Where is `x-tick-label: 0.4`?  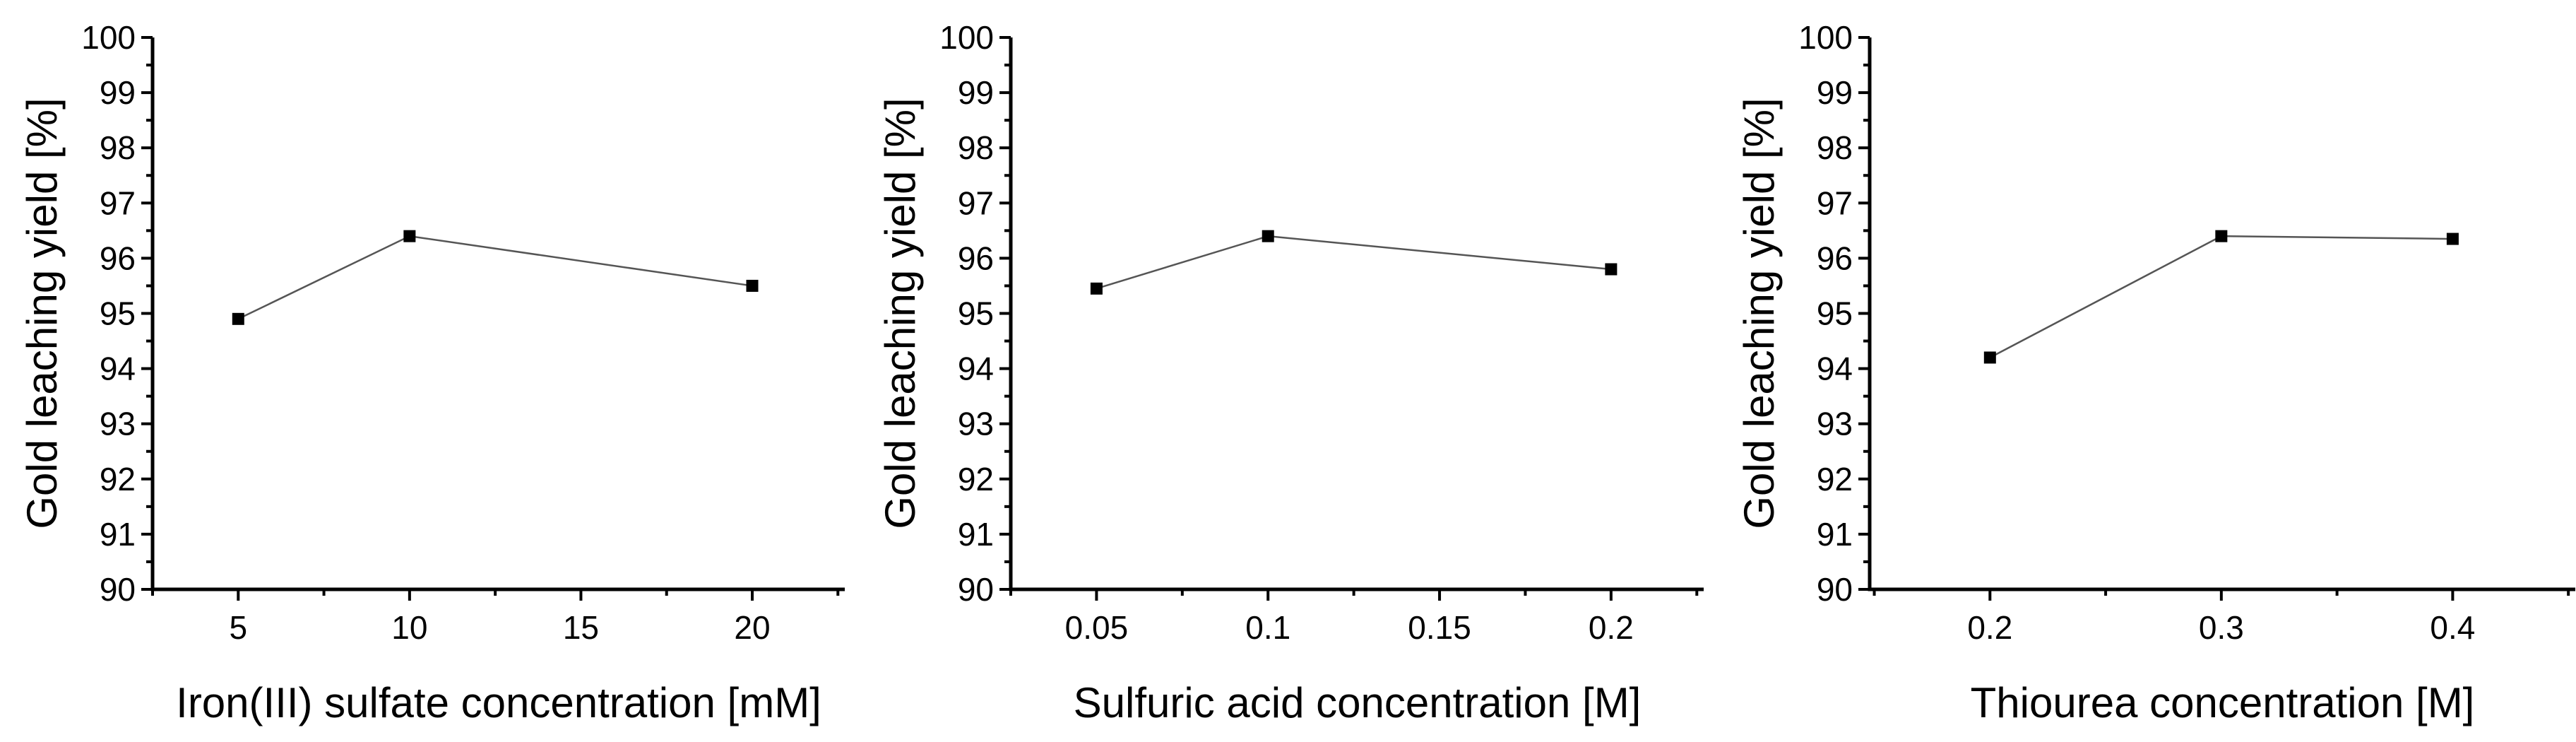 x-tick-label: 0.4 is located at coordinates (2452, 627).